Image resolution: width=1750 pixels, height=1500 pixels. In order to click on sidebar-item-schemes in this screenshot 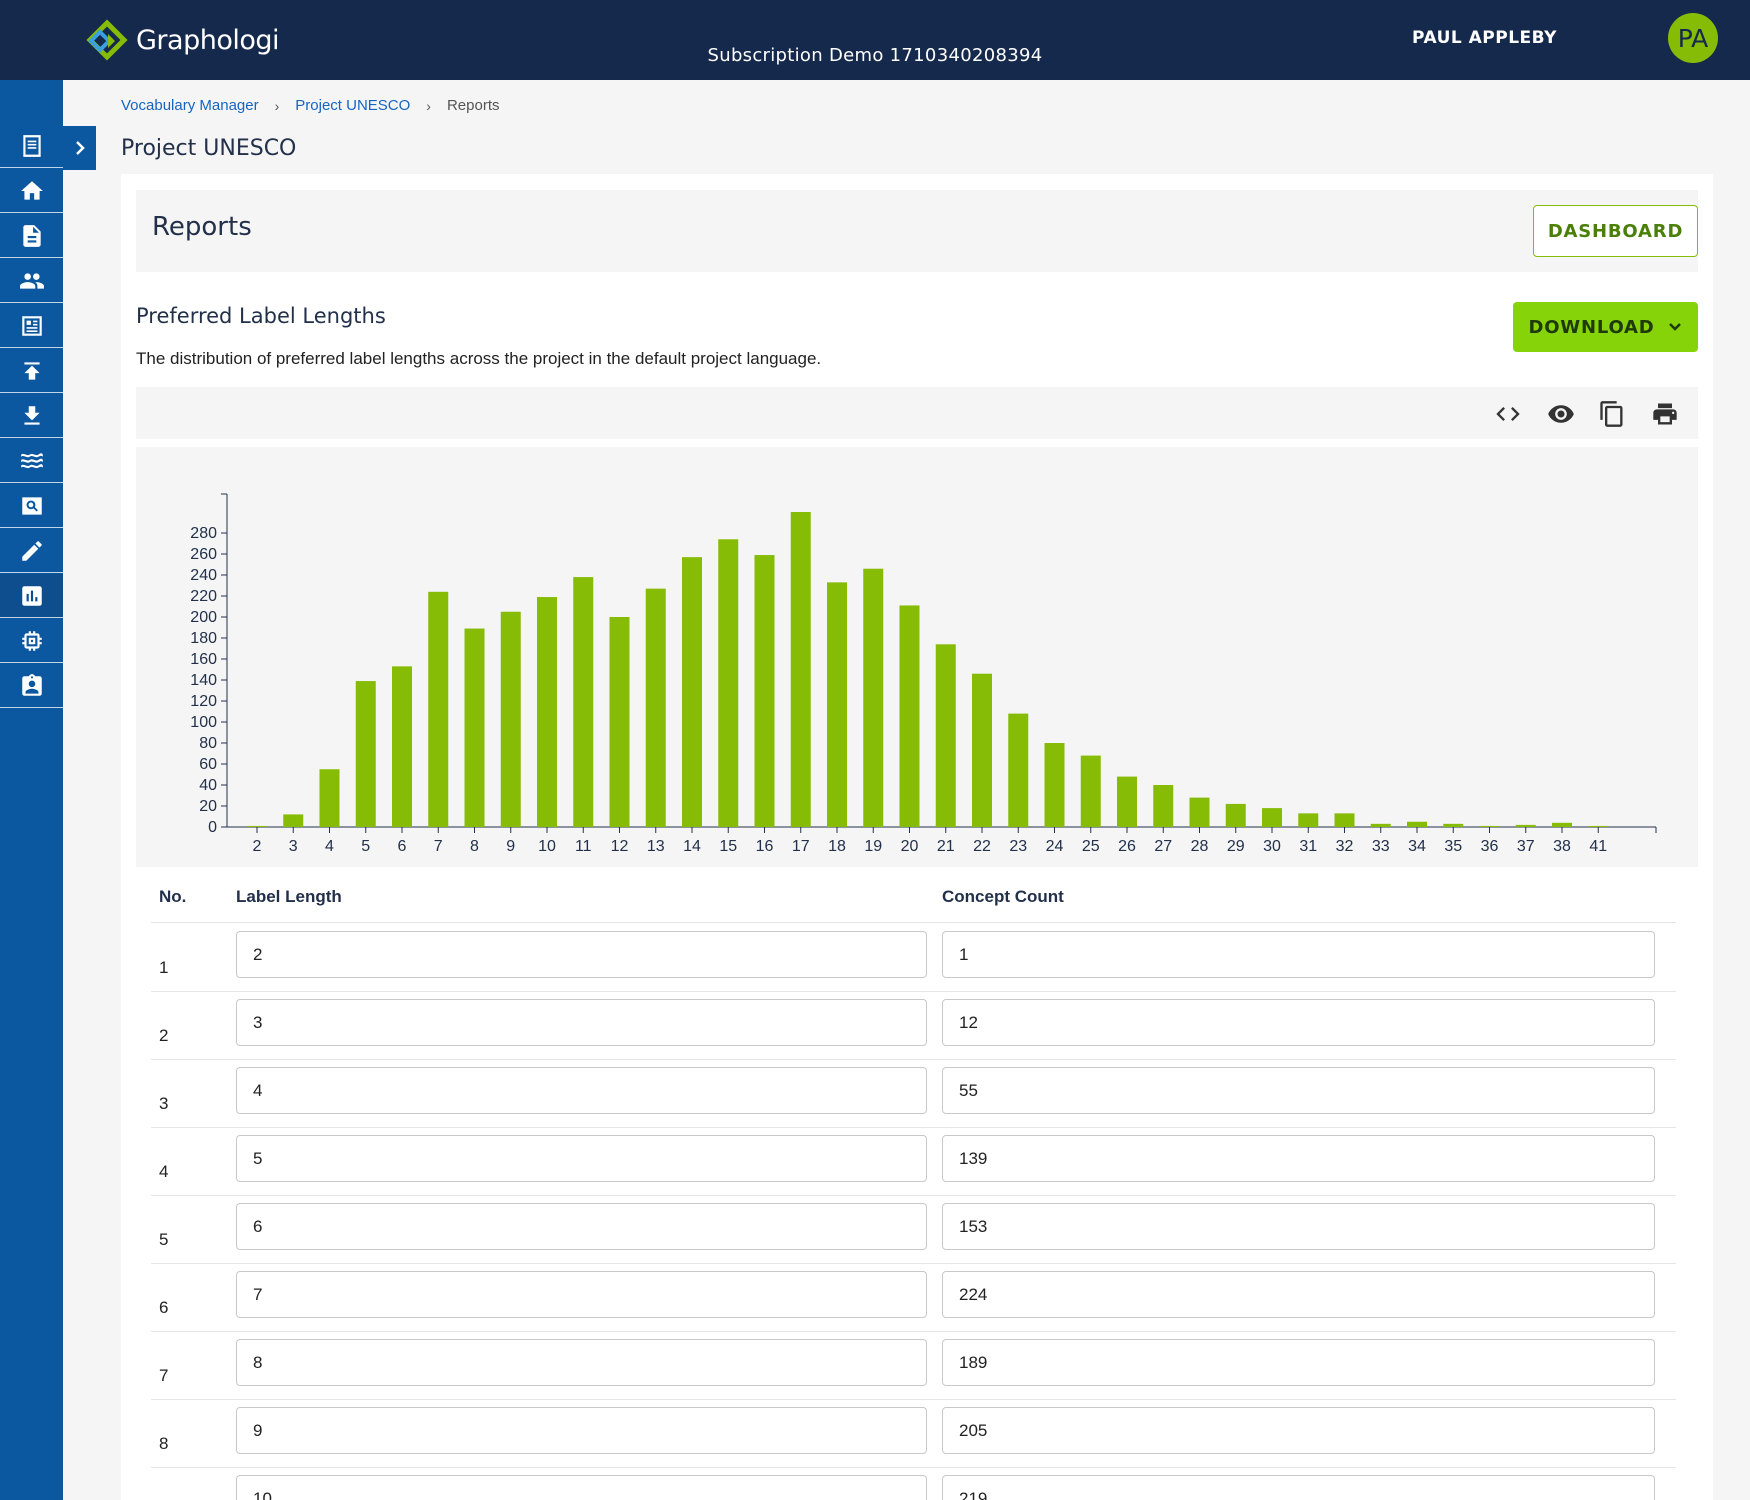, I will do `click(31, 326)`.